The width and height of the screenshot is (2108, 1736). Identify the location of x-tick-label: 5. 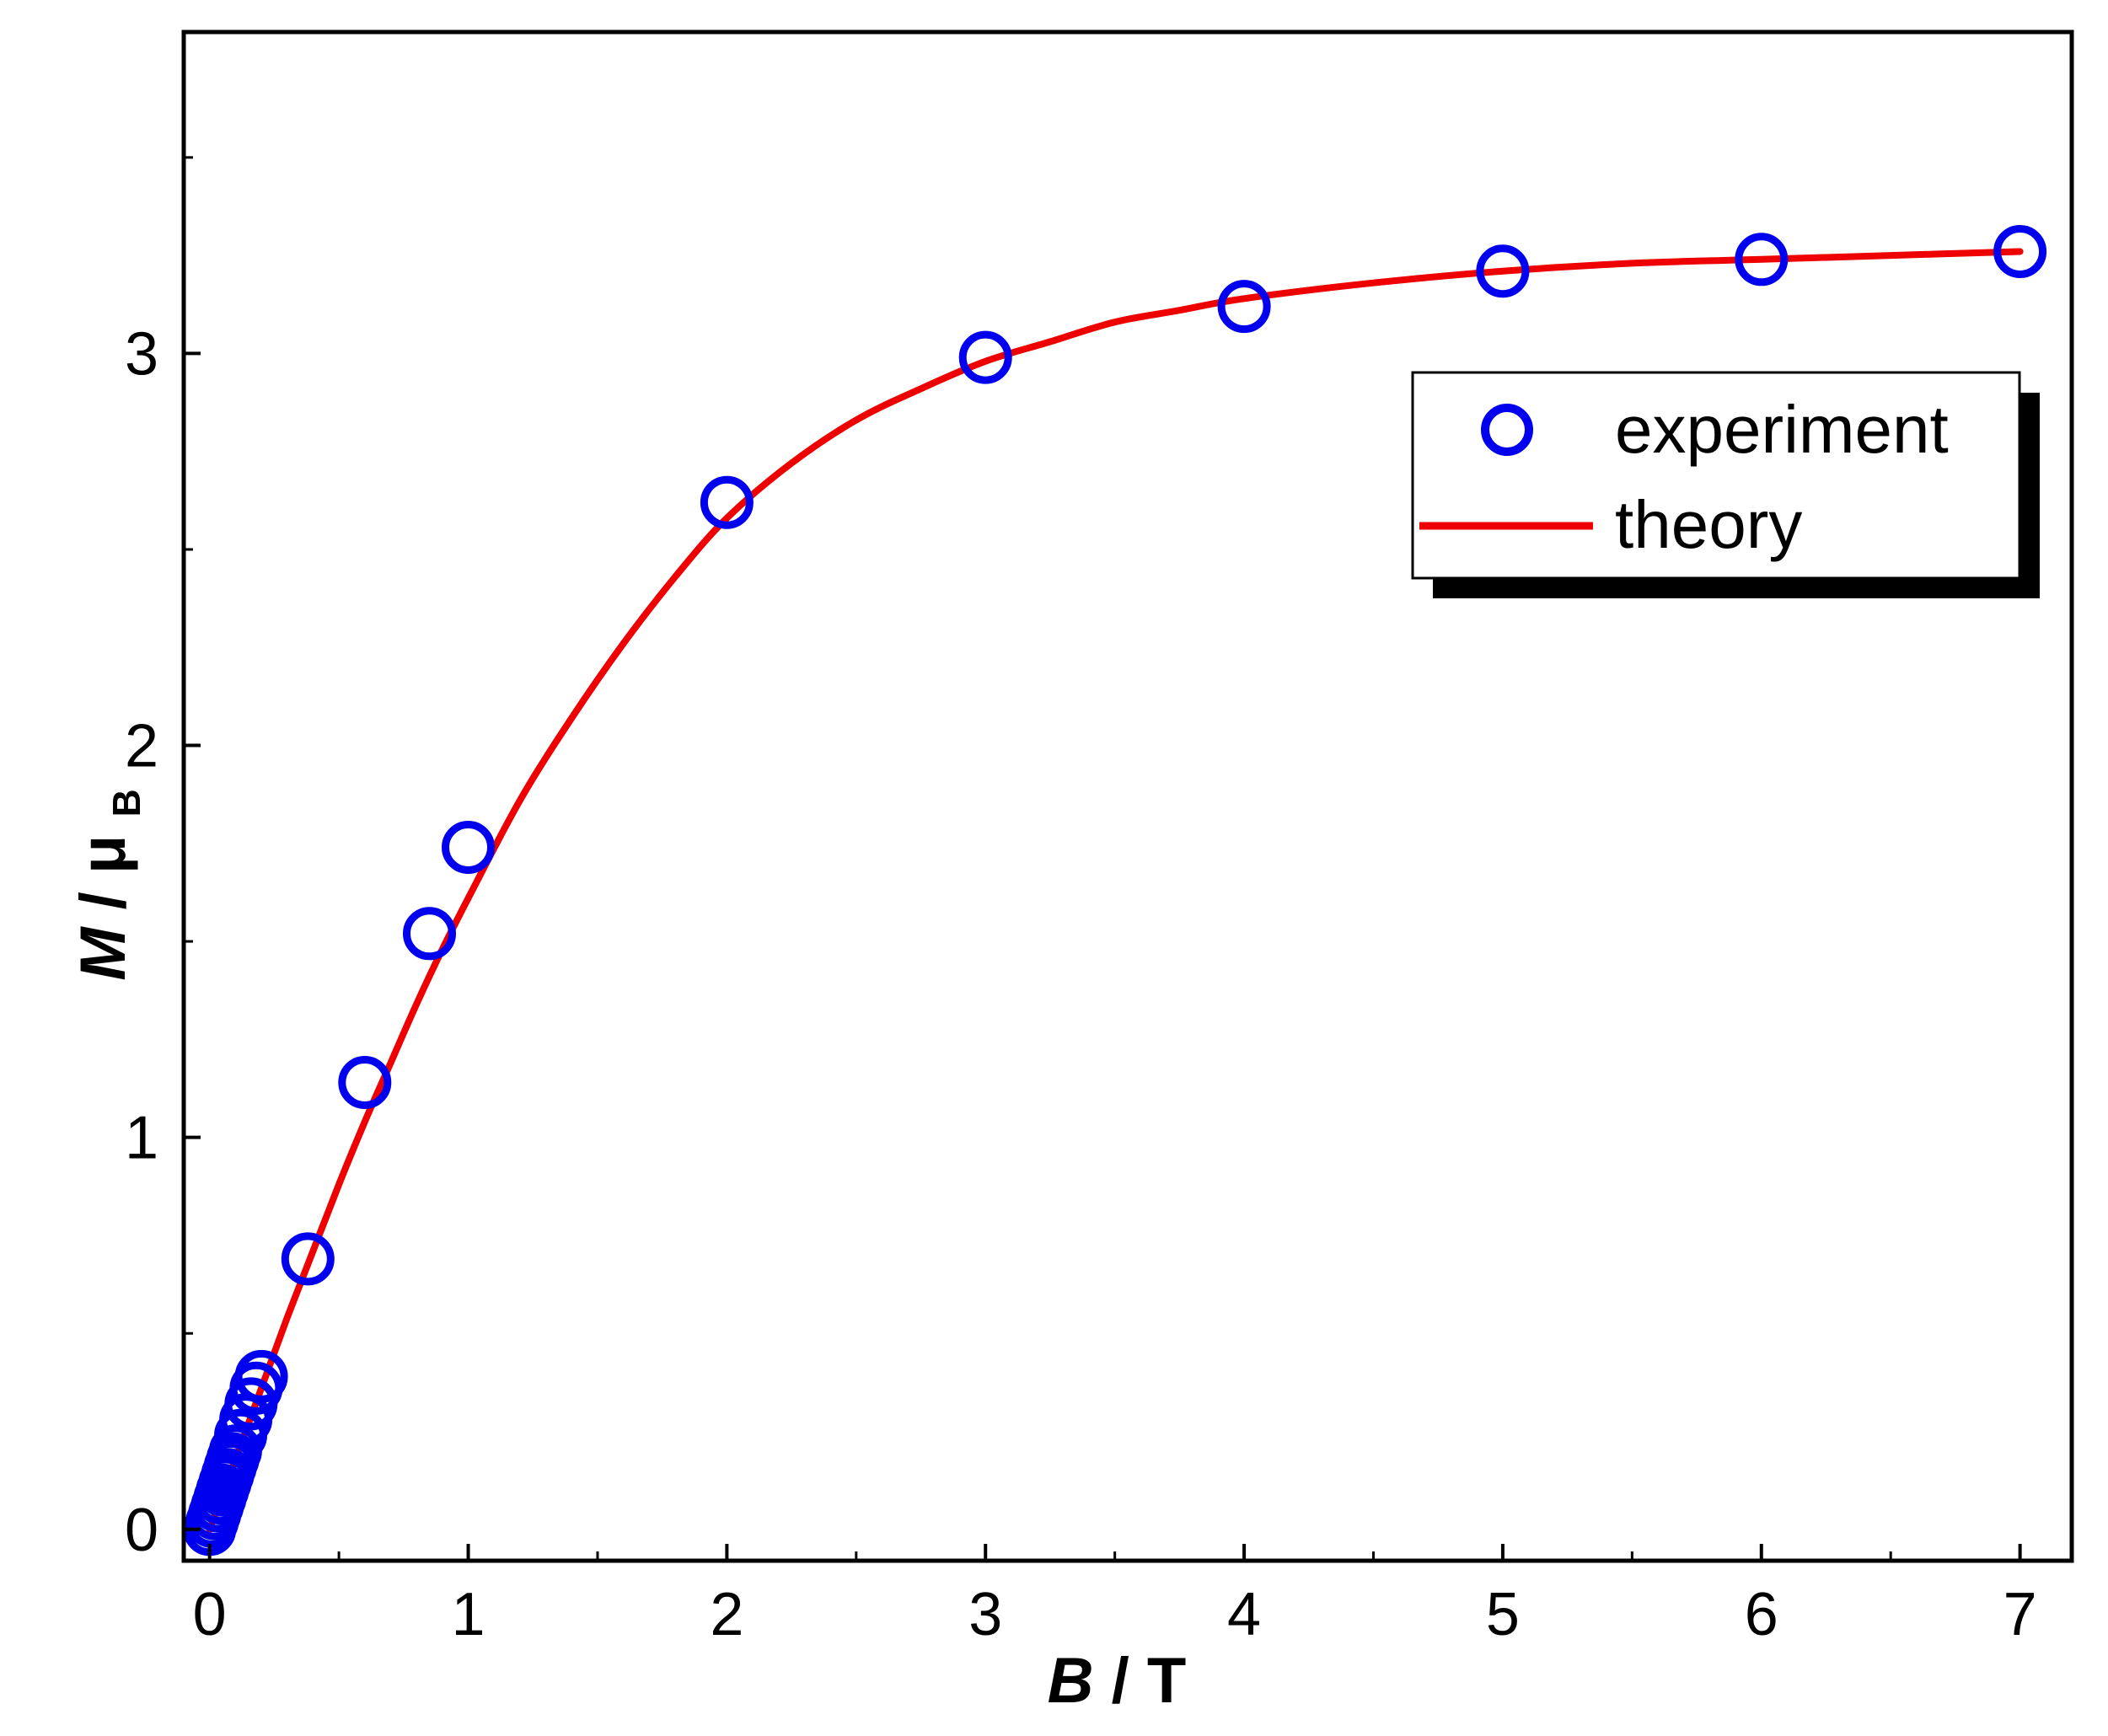
(1503, 1614).